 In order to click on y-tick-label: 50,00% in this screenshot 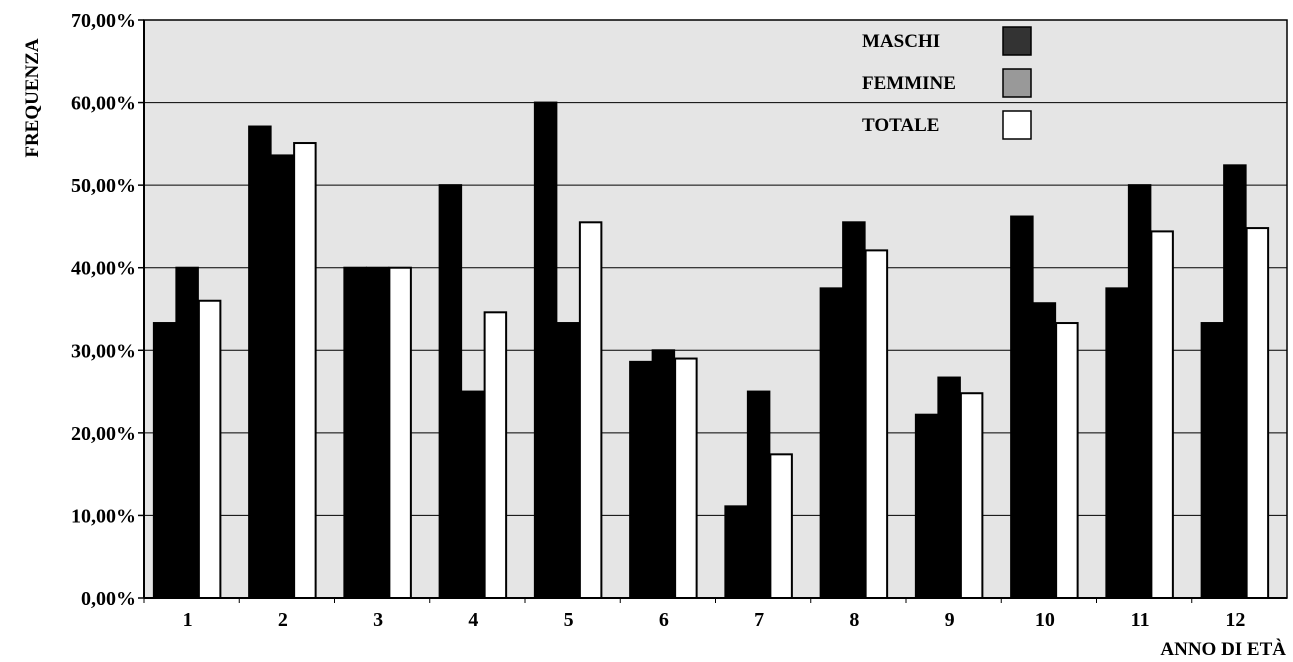, I will do `click(103, 186)`.